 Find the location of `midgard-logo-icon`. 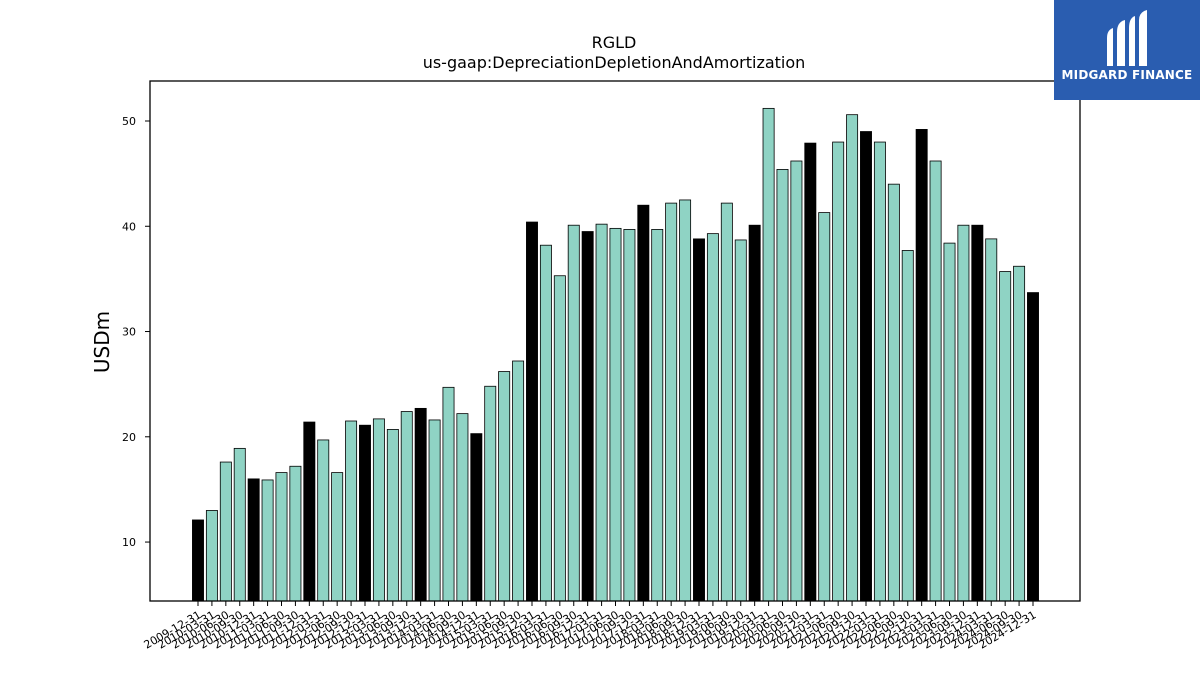

midgard-logo-icon is located at coordinates (1127, 38).